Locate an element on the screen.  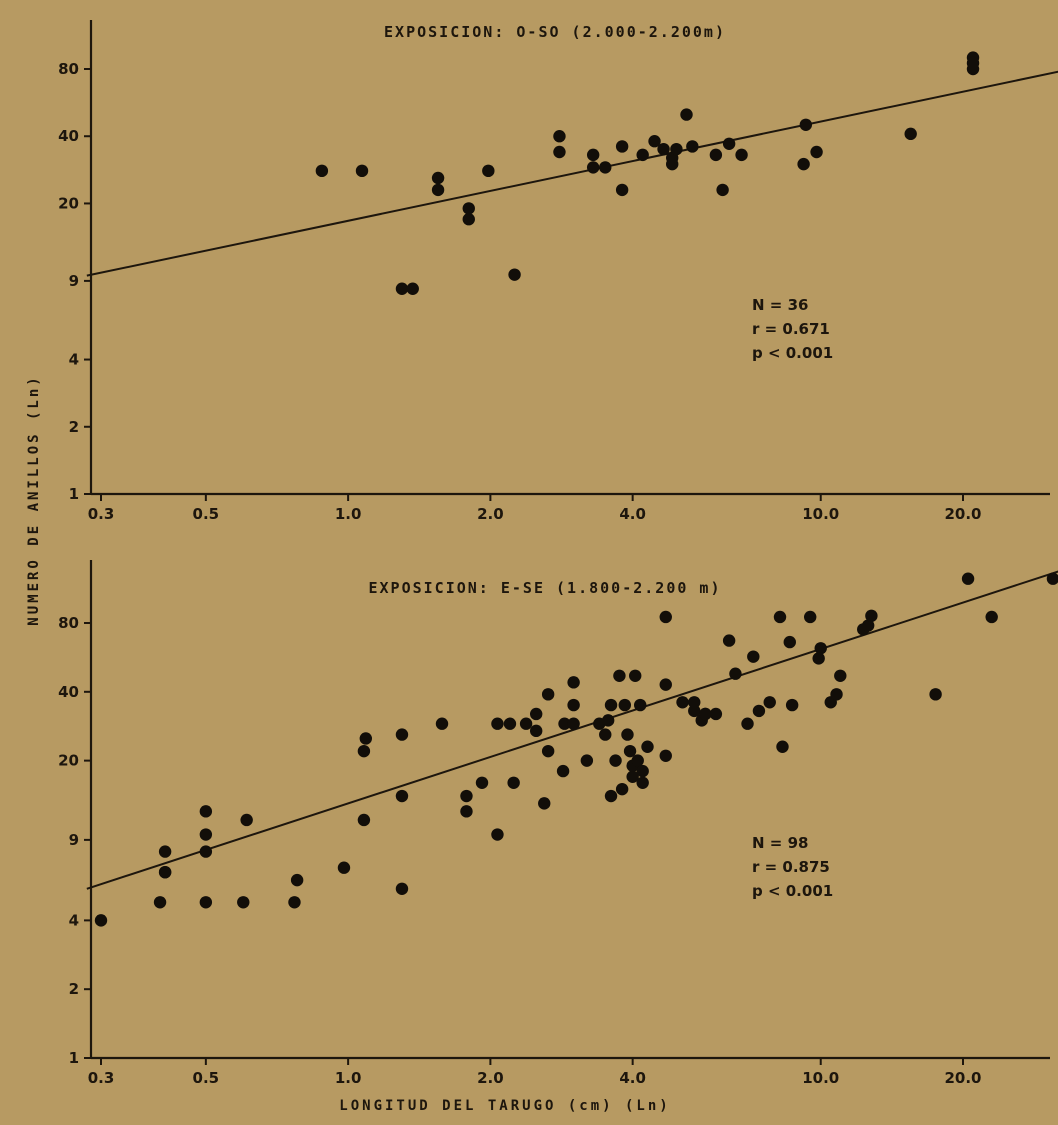
stat-r: r = 0.875 is located at coordinates (791, 867).